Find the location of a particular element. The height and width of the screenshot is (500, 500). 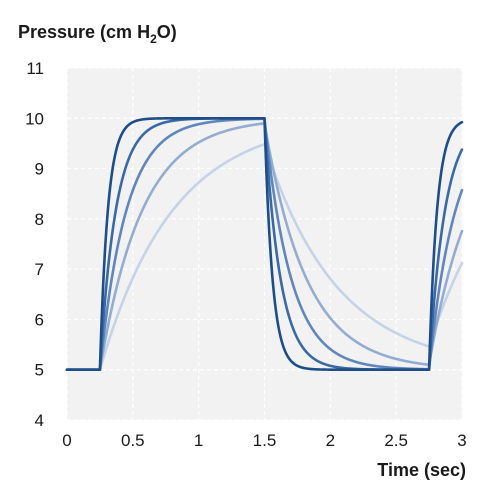

y-axis-title-main: Pressure (cm H is located at coordinates (84, 32).